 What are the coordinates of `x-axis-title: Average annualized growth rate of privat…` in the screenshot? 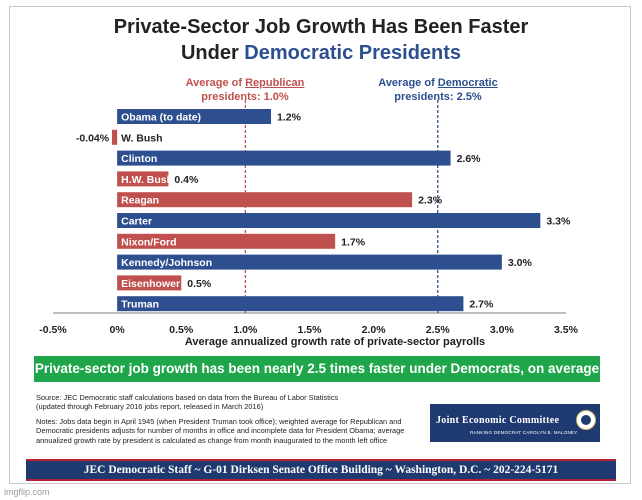 It's located at (335, 342).